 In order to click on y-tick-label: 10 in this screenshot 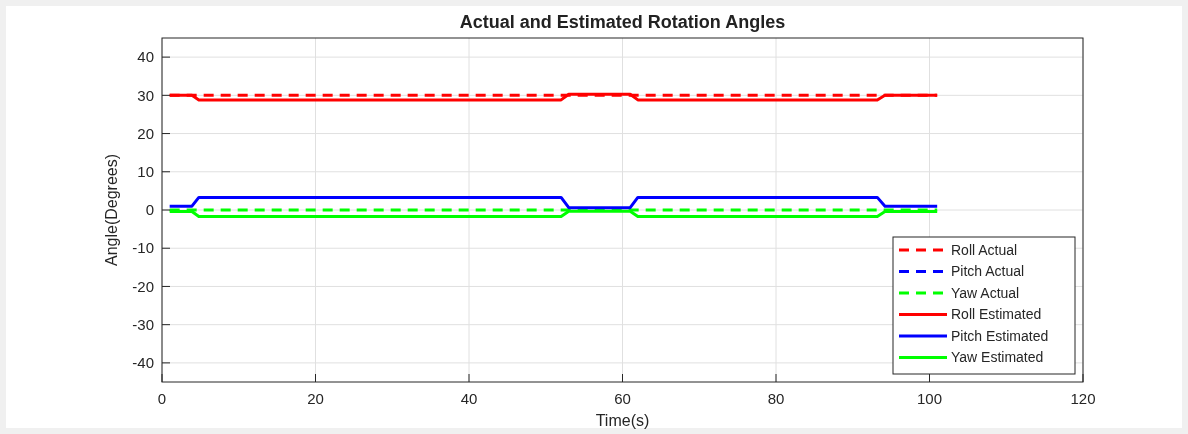, I will do `click(145, 172)`.